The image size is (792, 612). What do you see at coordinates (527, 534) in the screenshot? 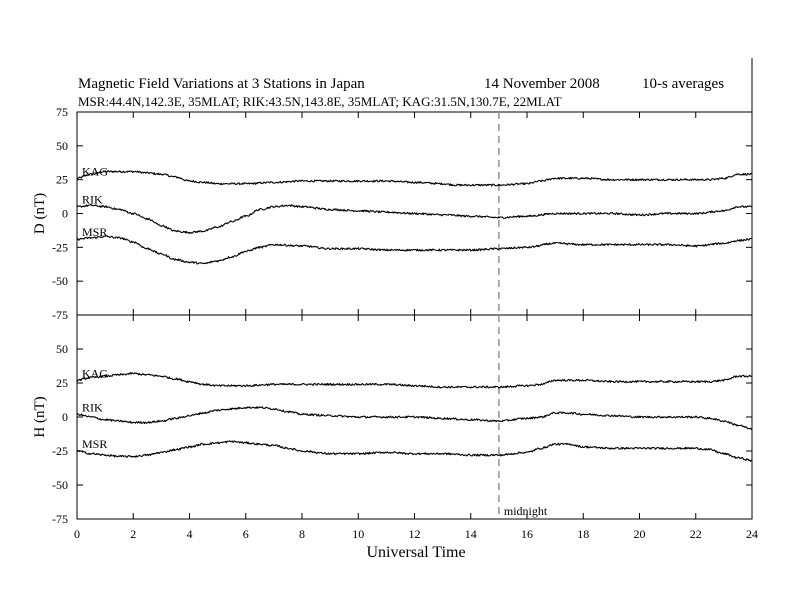
I see `x-tick-label: 16` at bounding box center [527, 534].